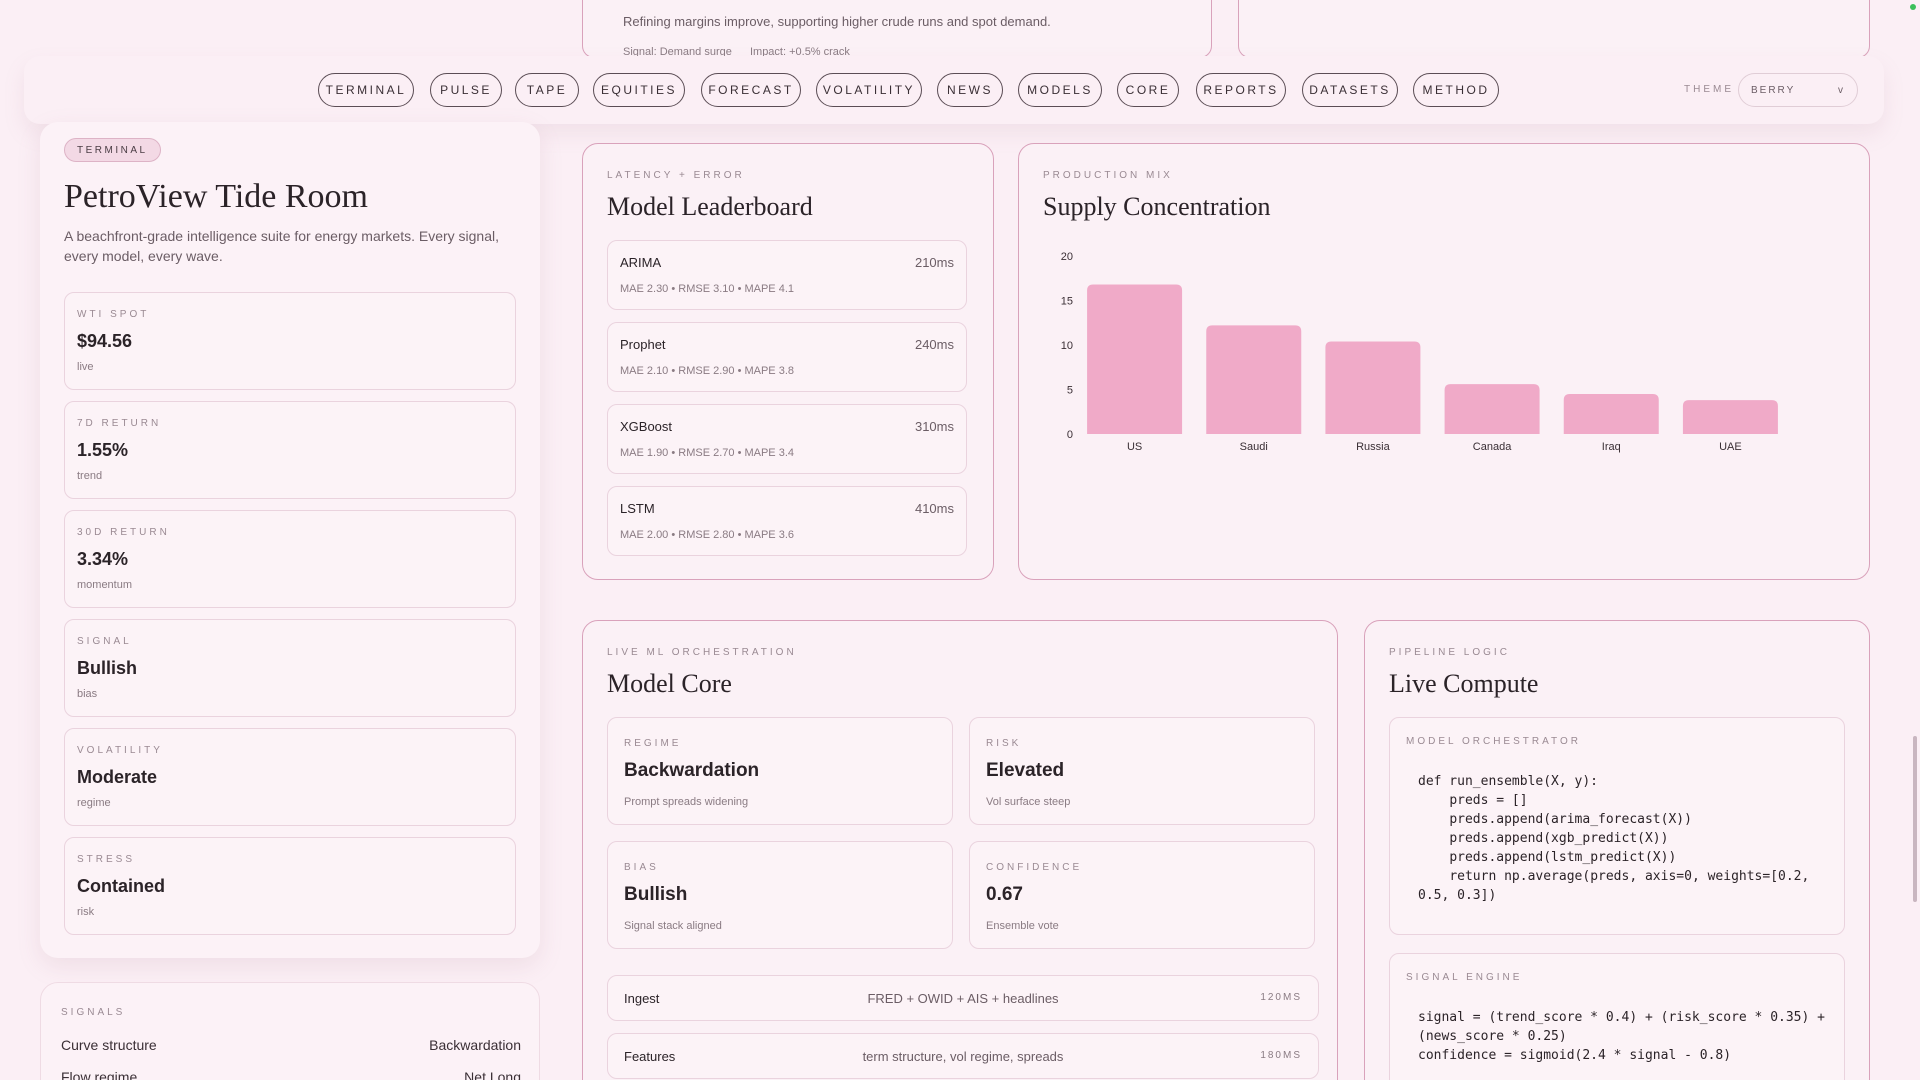 The width and height of the screenshot is (1920, 1080). What do you see at coordinates (963, 998) in the screenshot?
I see `pipeline-row: FRED + OWID + AIS + headlines Ingest 120MS` at bounding box center [963, 998].